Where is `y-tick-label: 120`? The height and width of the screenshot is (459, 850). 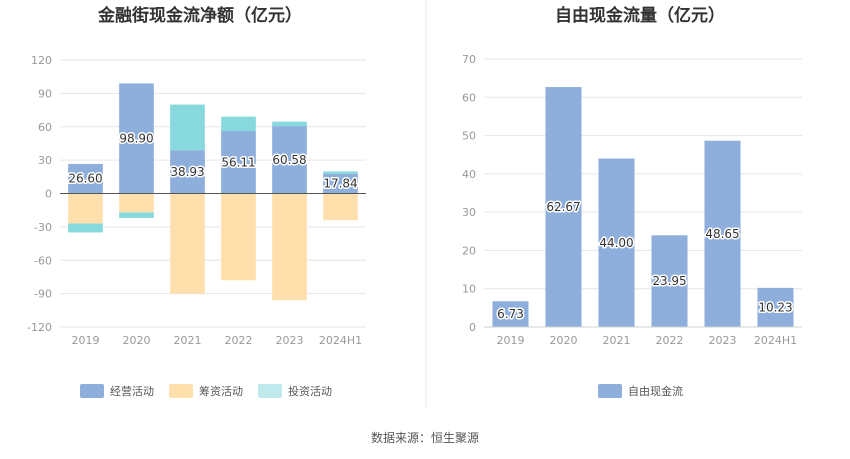 y-tick-label: 120 is located at coordinates (41, 60).